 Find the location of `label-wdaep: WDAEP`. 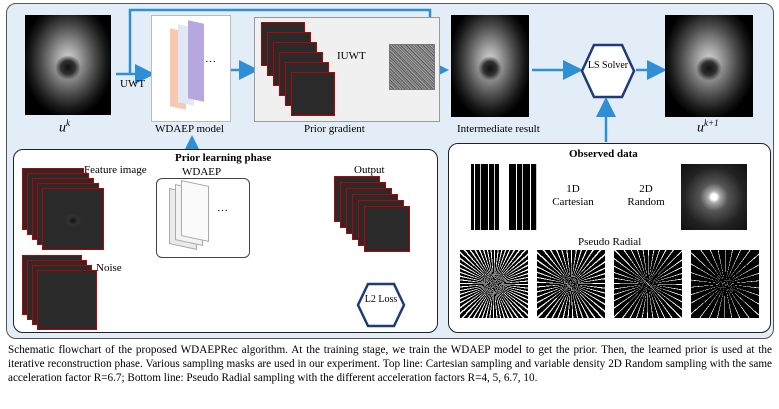

label-wdaep: WDAEP is located at coordinates (202, 172).